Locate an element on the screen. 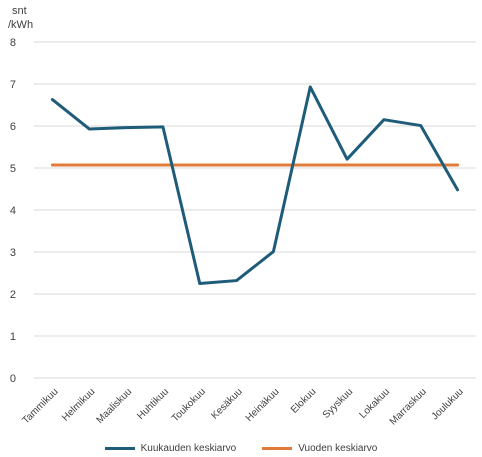 Image resolution: width=482 pixels, height=457 pixels. x-tick-label-0: Tammikuu is located at coordinates (41, 406).